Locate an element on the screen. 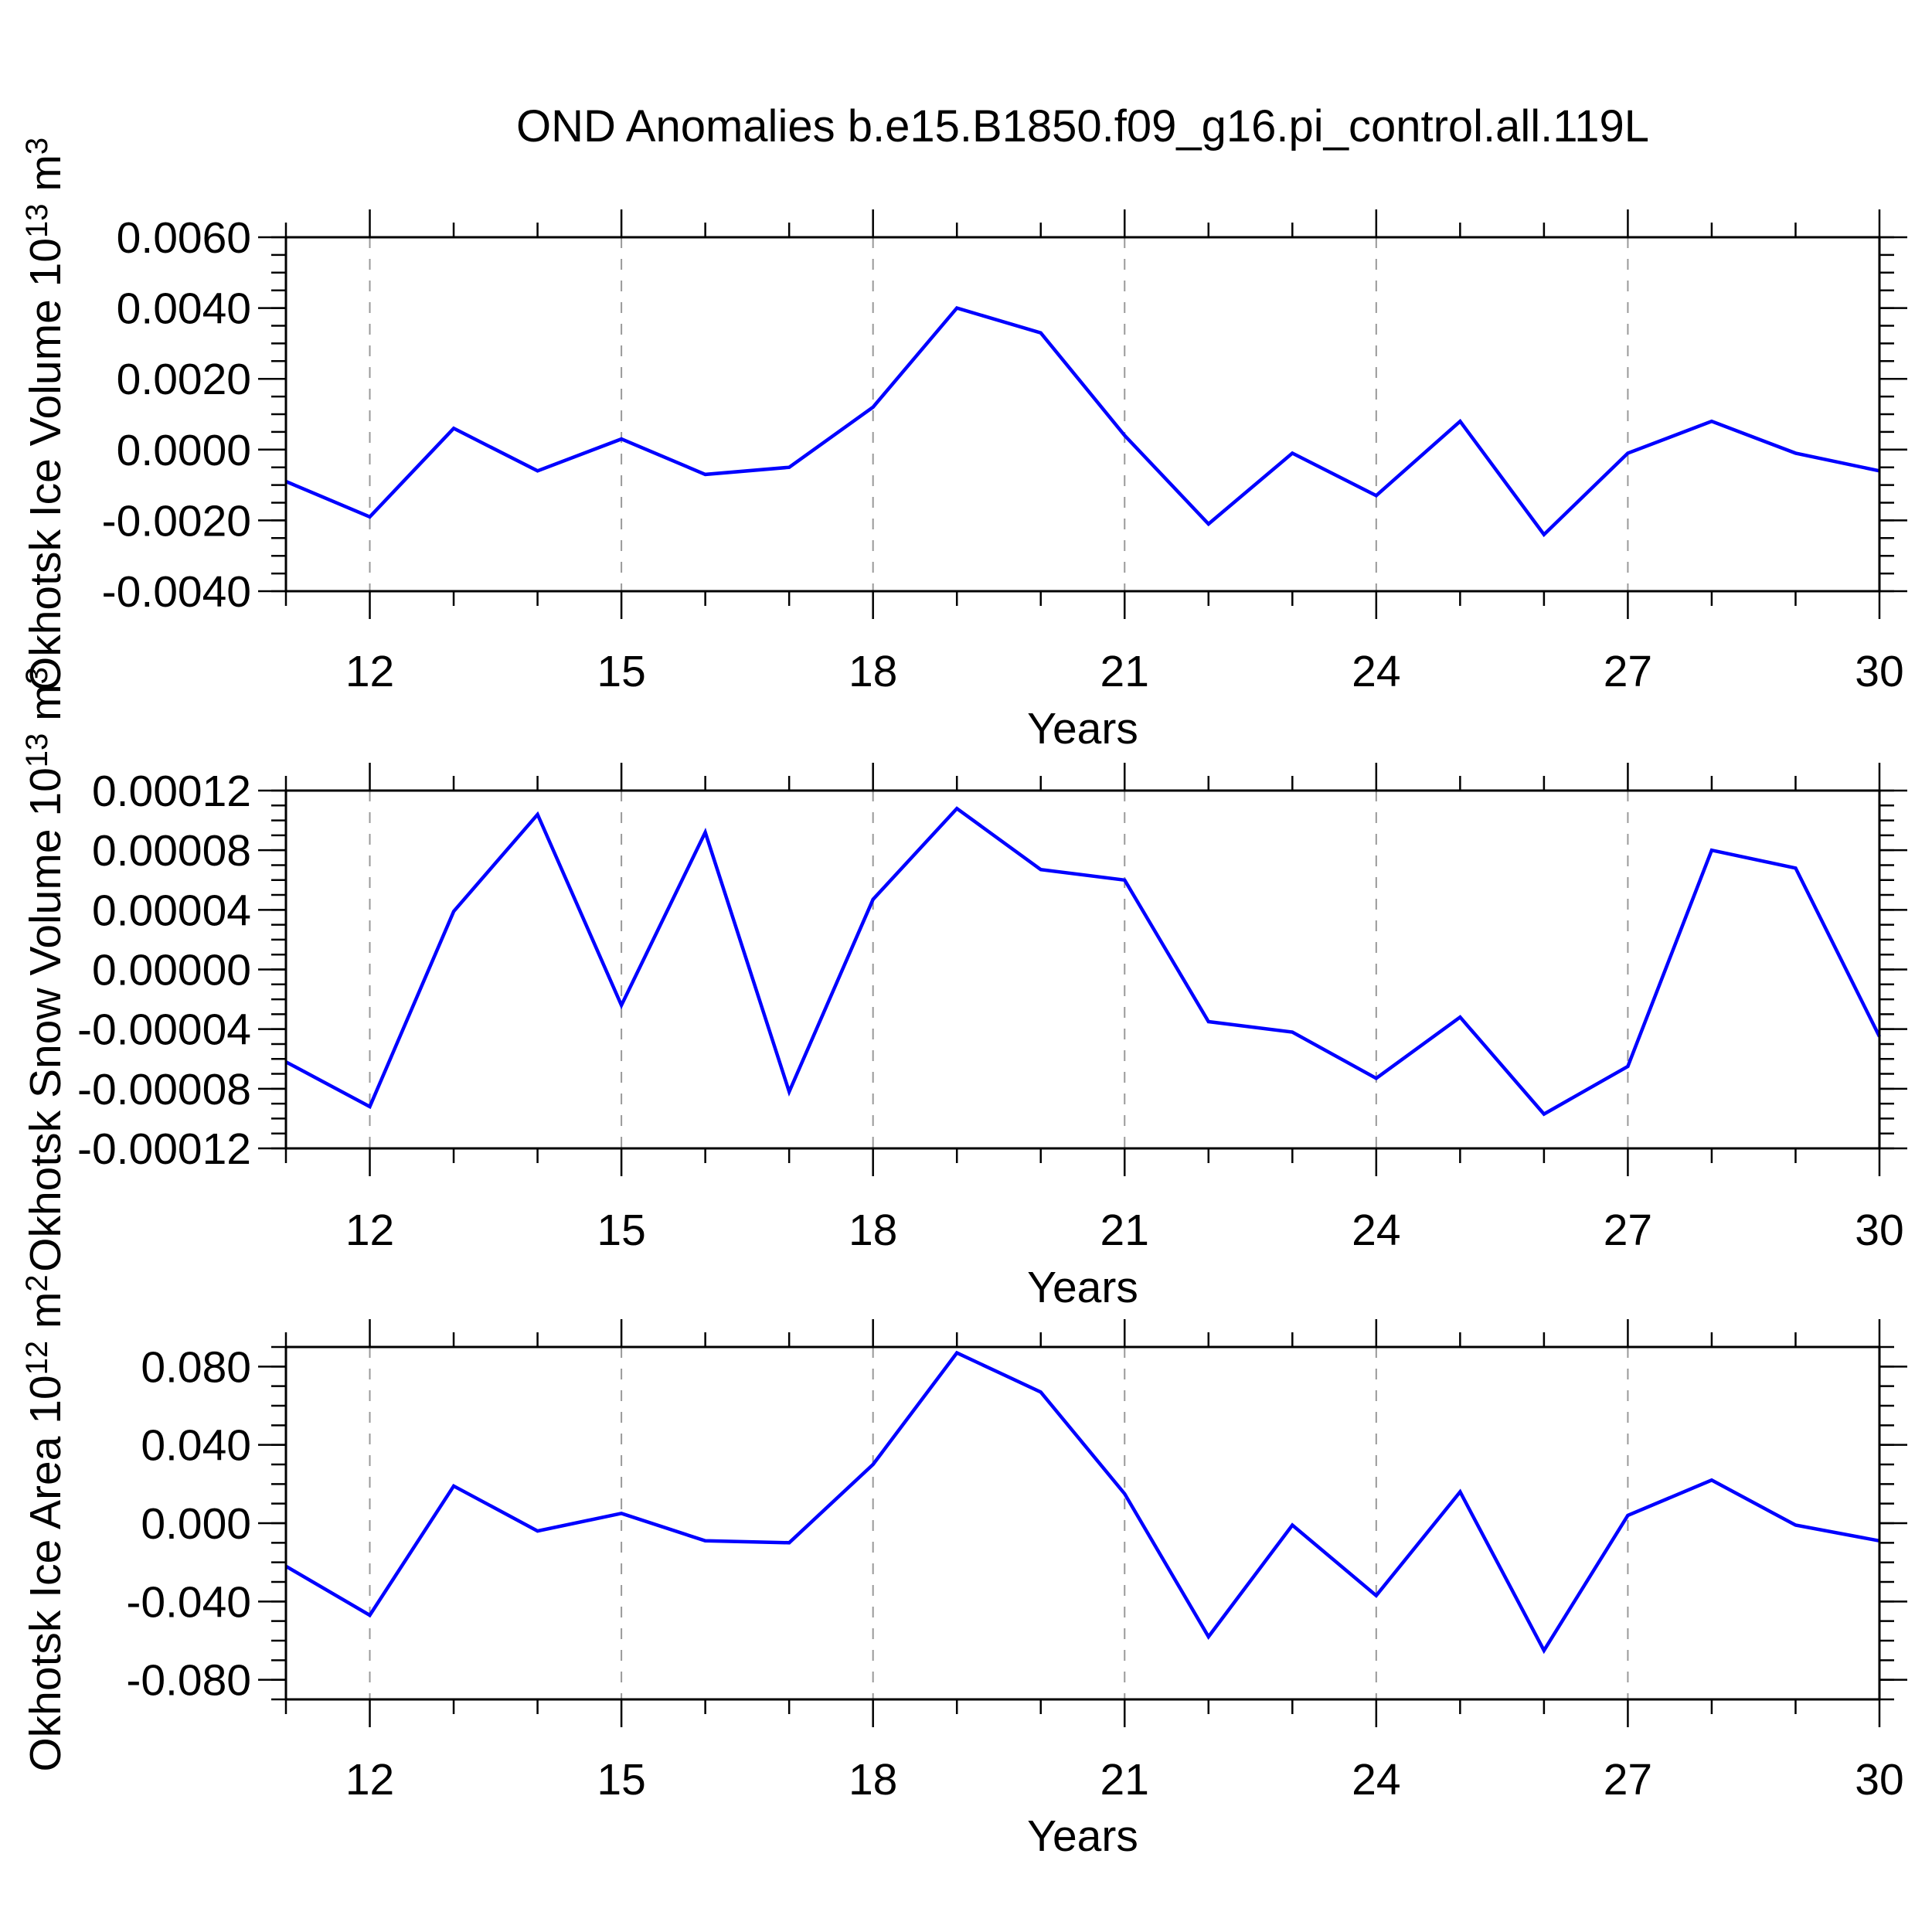 The height and width of the screenshot is (1932, 1932). y-axis-title: Okhotsk Snow Volume 1013 m3 is located at coordinates (45, 970).